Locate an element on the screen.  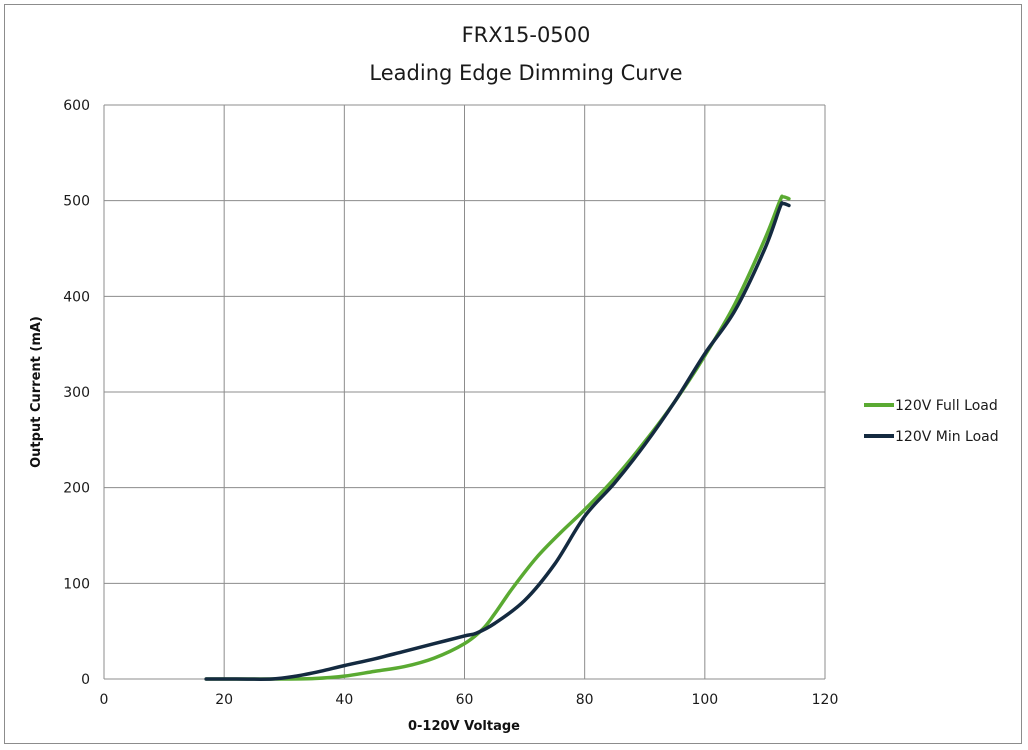
y-tick-label: 200 is located at coordinates (76, 489).